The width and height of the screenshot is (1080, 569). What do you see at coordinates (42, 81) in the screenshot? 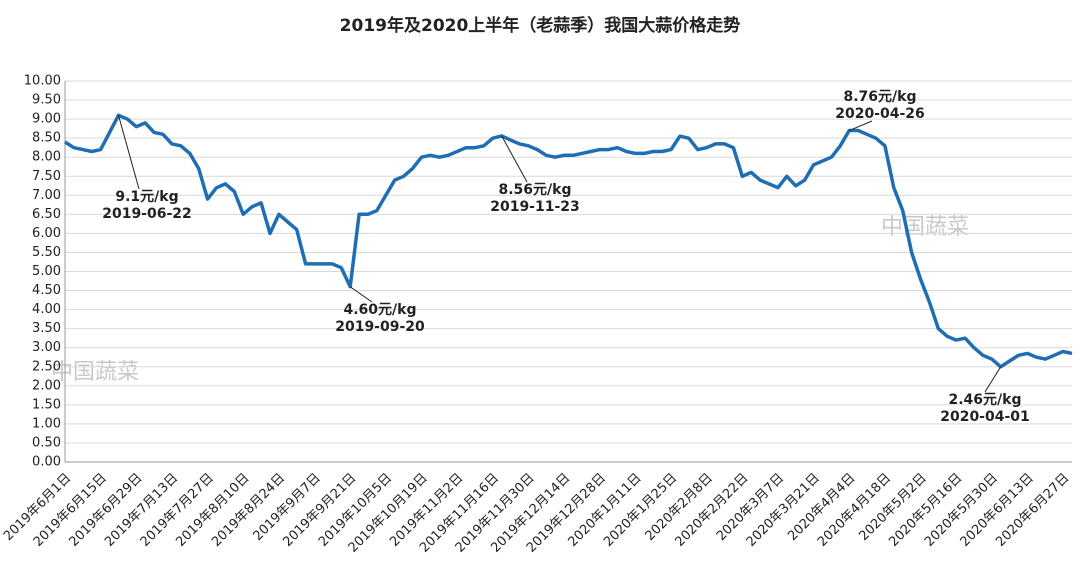
I see `y-tick-label: 10.00` at bounding box center [42, 81].